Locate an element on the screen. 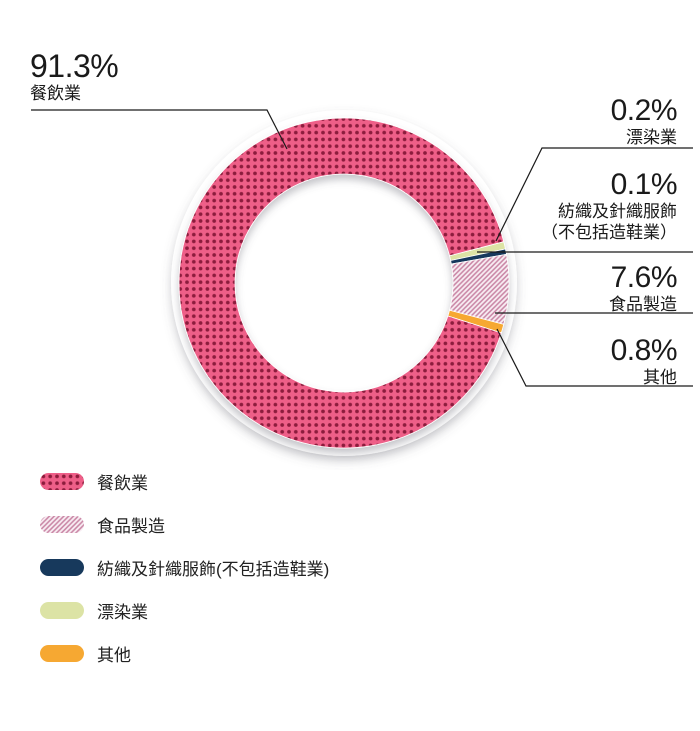 The width and height of the screenshot is (700, 731). legend-label: 漂染業 is located at coordinates (122, 612).